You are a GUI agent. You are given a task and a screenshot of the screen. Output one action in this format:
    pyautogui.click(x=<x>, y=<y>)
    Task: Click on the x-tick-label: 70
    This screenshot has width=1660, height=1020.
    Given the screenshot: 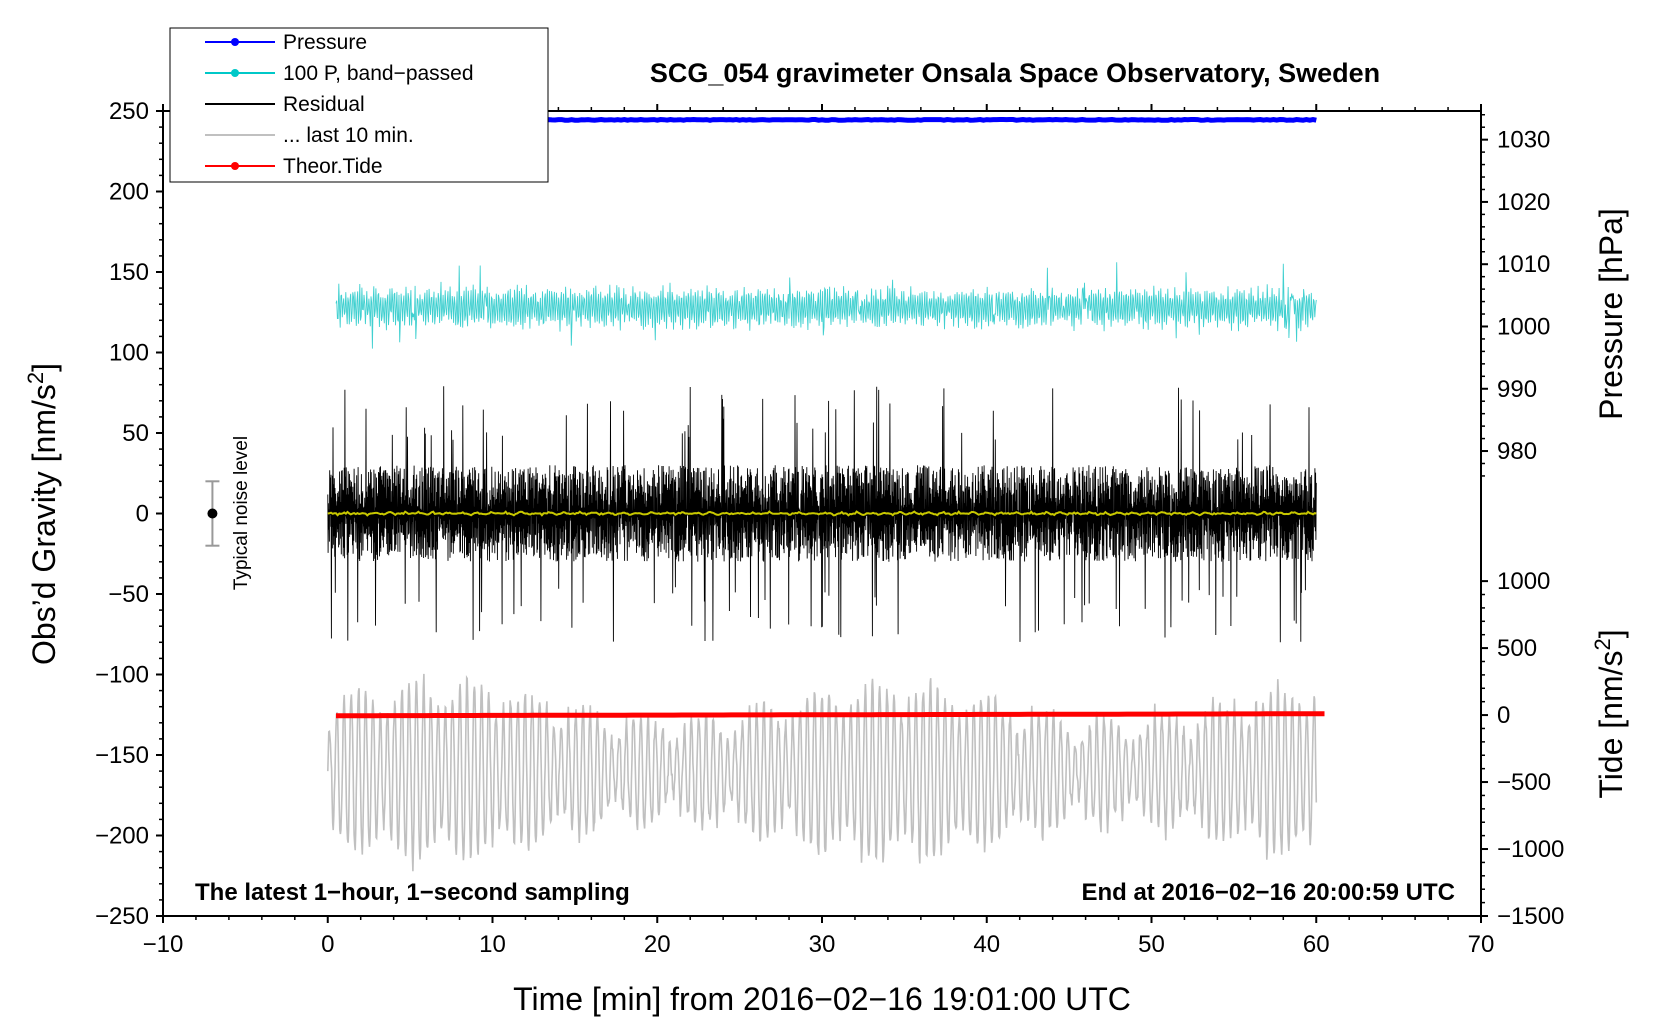 What is the action you would take?
    pyautogui.click(x=1481, y=944)
    